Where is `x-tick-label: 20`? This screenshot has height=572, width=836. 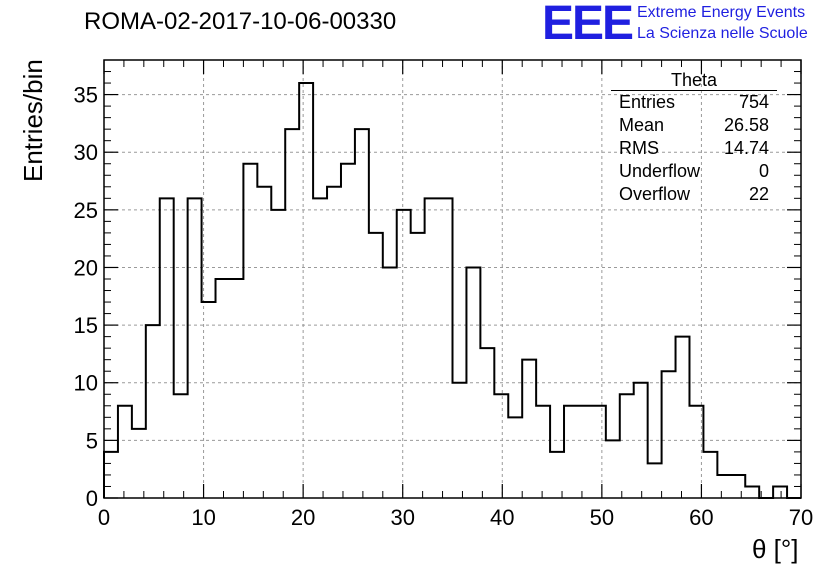
x-tick-label: 20 is located at coordinates (303, 517).